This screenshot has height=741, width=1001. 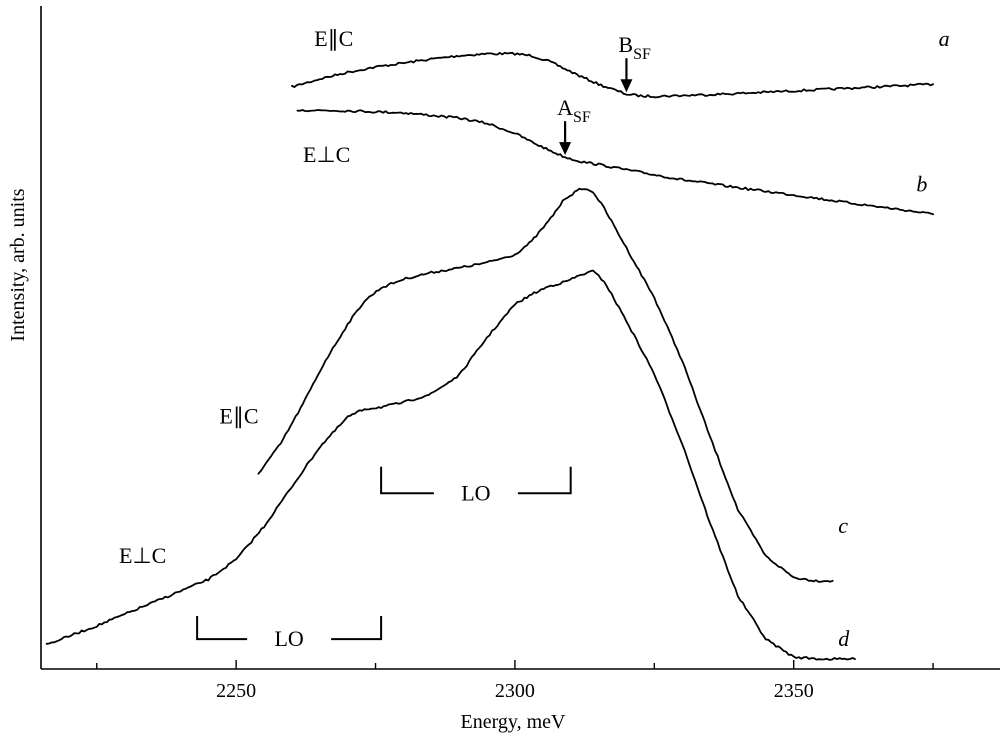 What do you see at coordinates (615, 162) in the screenshot?
I see `series-line-b` at bounding box center [615, 162].